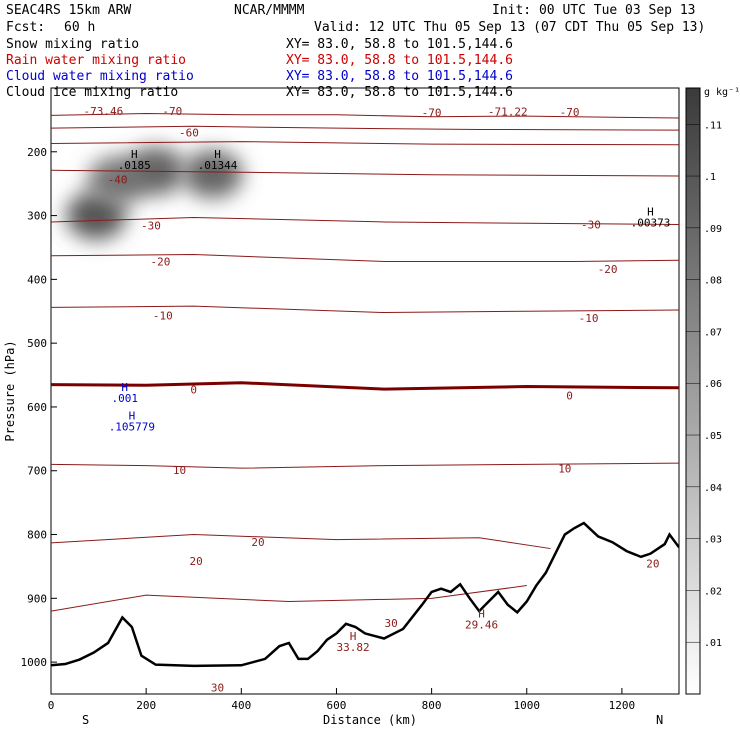  What do you see at coordinates (96, 60) in the screenshot?
I see `legend-label: Rain water mixing ratio` at bounding box center [96, 60].